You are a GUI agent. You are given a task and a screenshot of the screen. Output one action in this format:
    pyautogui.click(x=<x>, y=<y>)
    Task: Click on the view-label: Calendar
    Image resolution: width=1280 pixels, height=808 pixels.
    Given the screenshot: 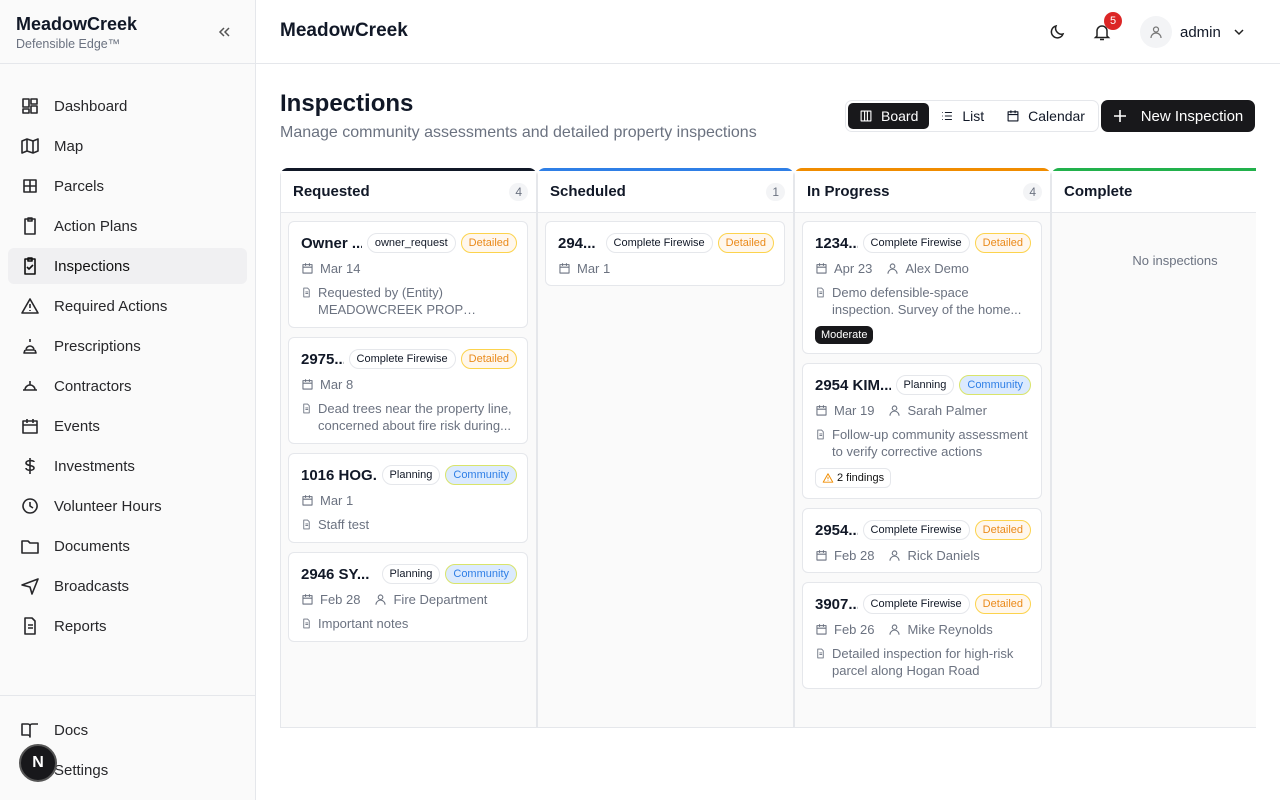 What is the action you would take?
    pyautogui.click(x=1056, y=116)
    